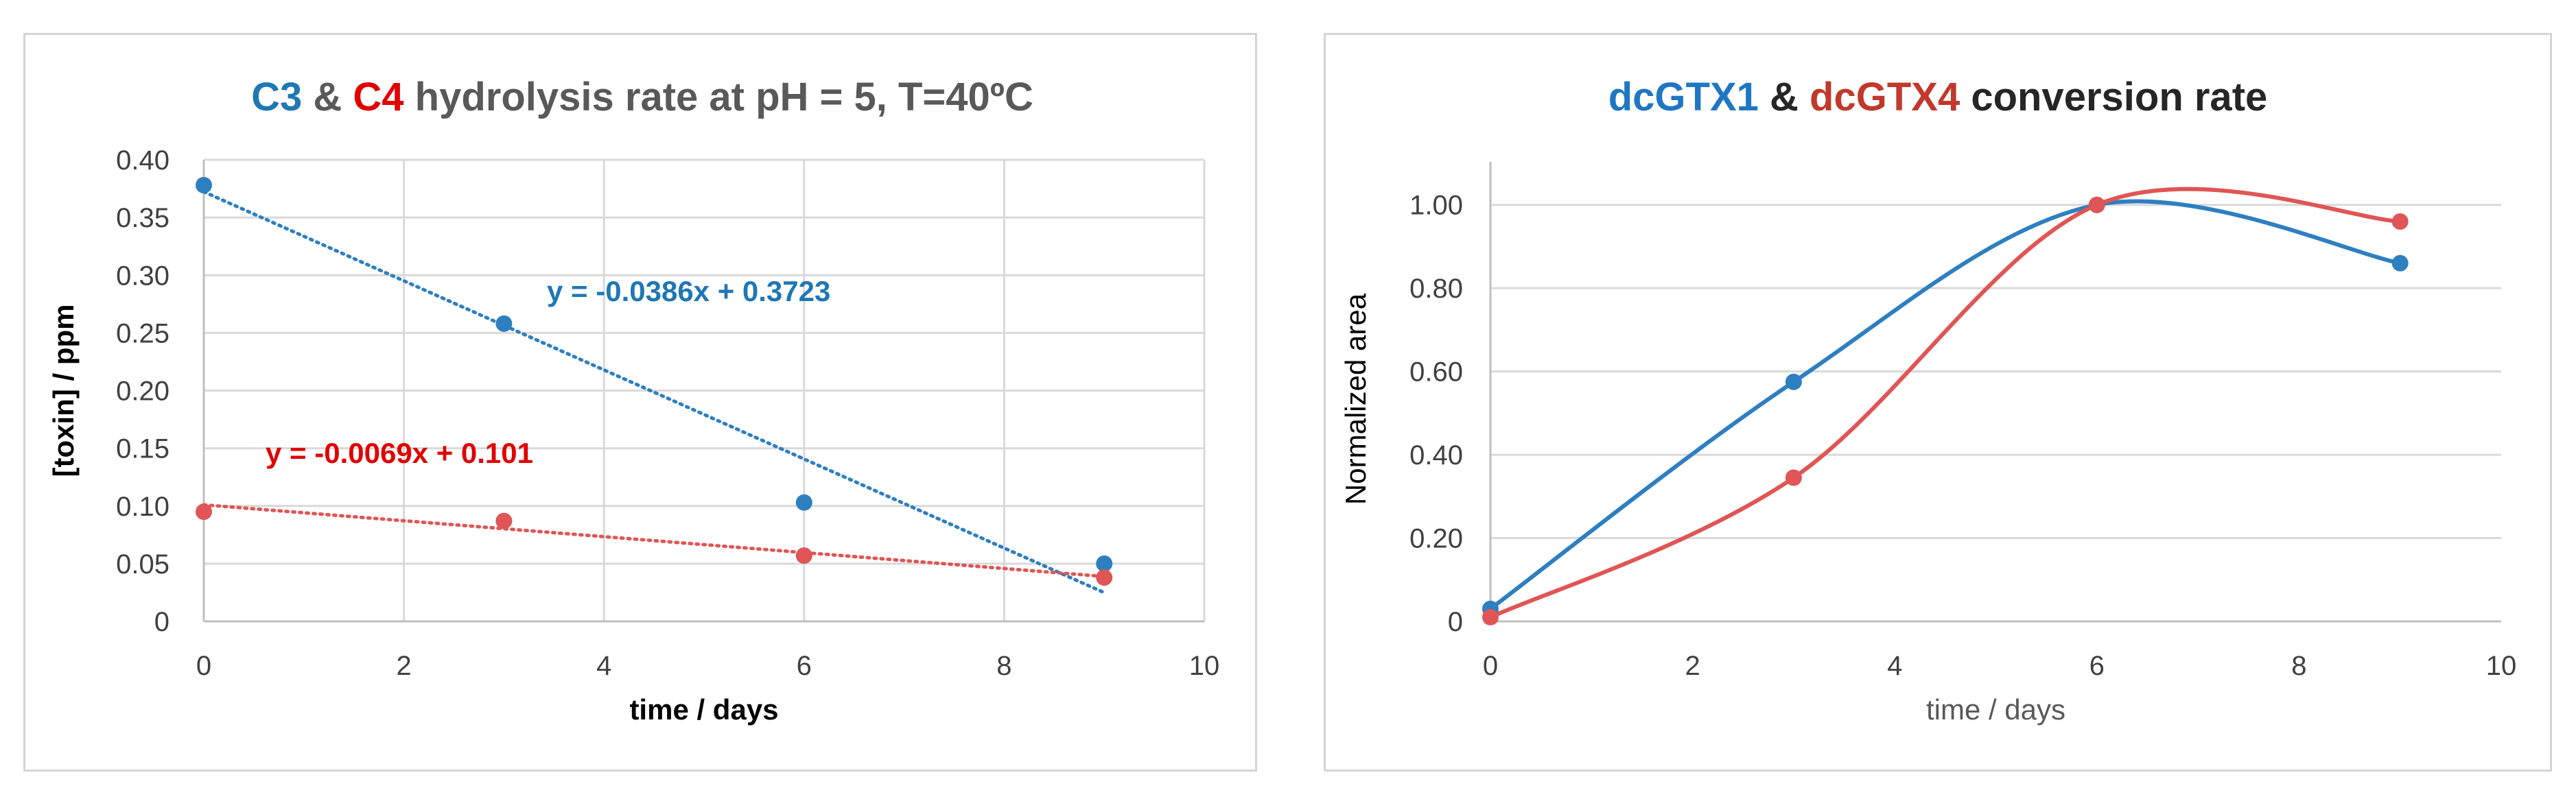 Image resolution: width=2576 pixels, height=799 pixels. What do you see at coordinates (378, 97) in the screenshot?
I see `chart-title-part: C4` at bounding box center [378, 97].